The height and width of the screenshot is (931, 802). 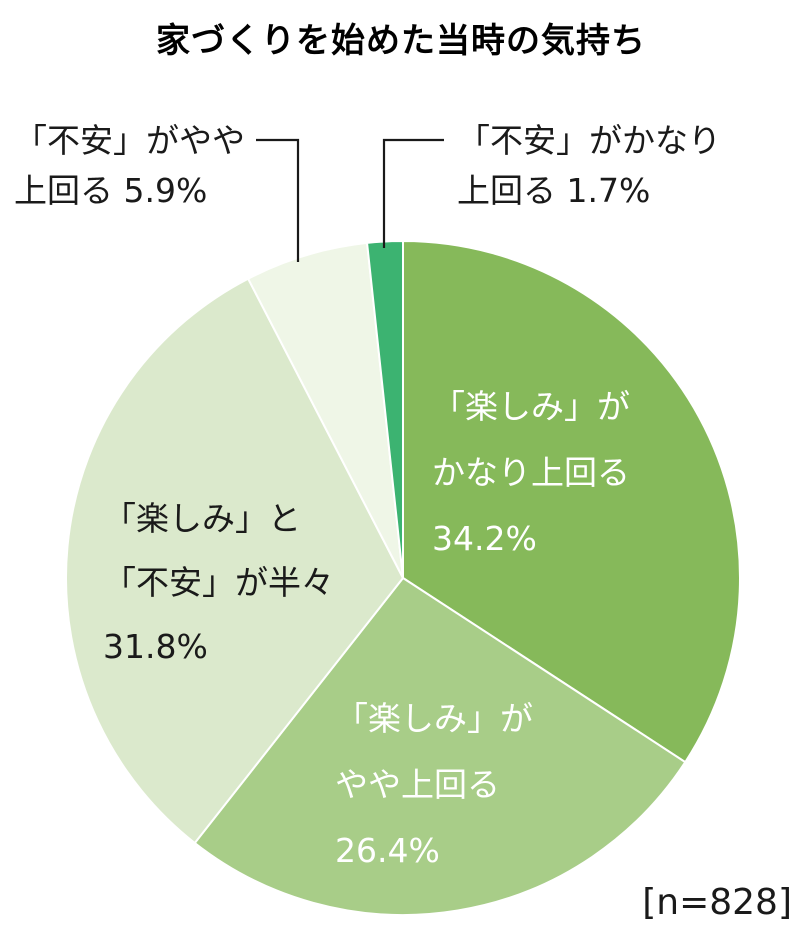 What do you see at coordinates (717, 902) in the screenshot?
I see `sample-size-note: [n=828]` at bounding box center [717, 902].